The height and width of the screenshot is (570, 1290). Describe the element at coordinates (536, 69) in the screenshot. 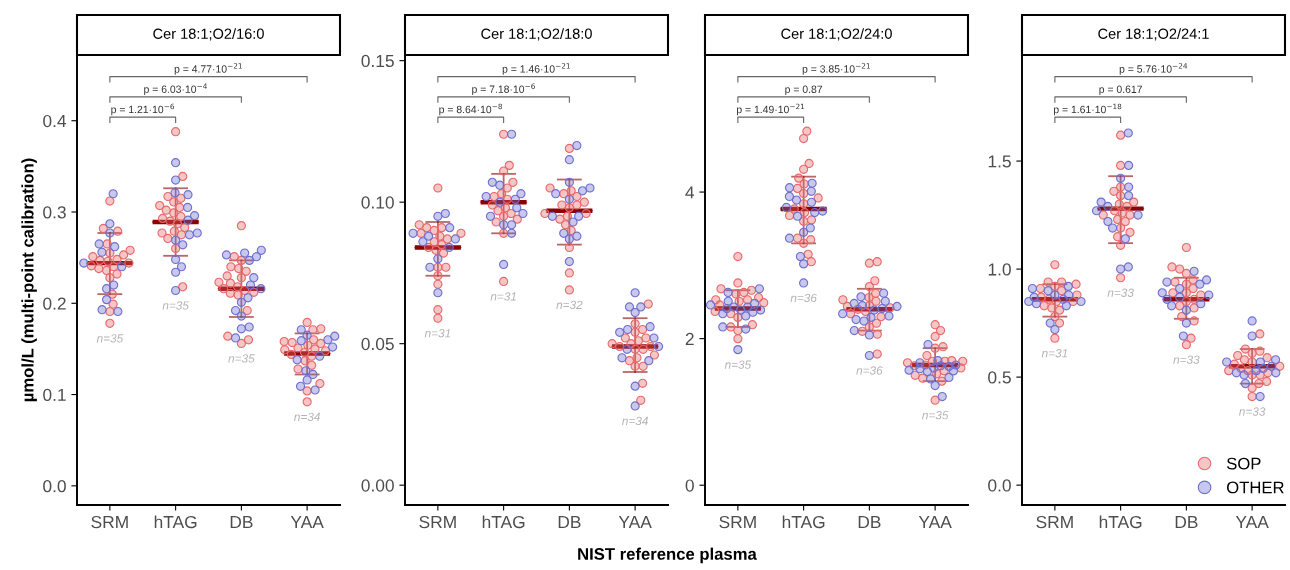

I see `annotation: p = 1.46·10$^{−21}$` at that location.